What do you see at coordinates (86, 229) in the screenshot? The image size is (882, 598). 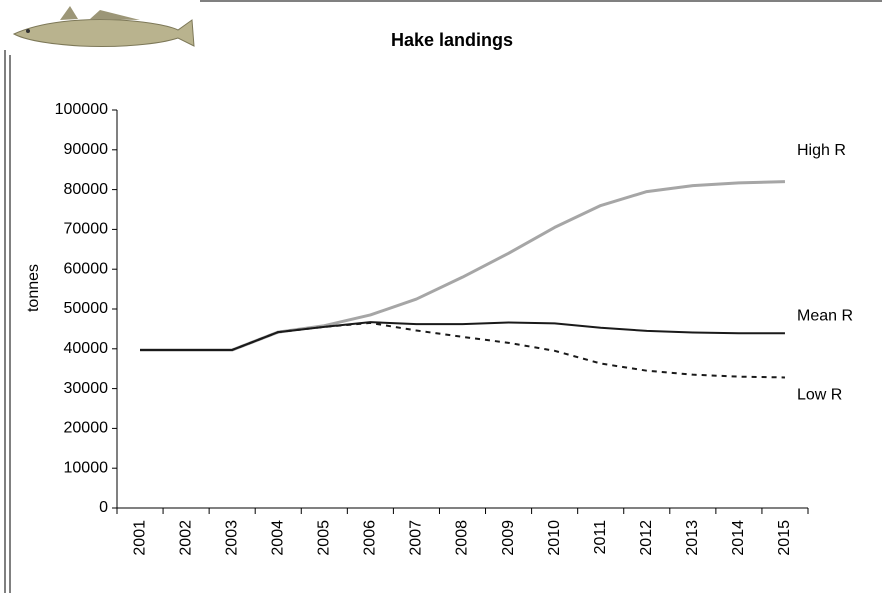 I see `y-tick-label: 70000` at bounding box center [86, 229].